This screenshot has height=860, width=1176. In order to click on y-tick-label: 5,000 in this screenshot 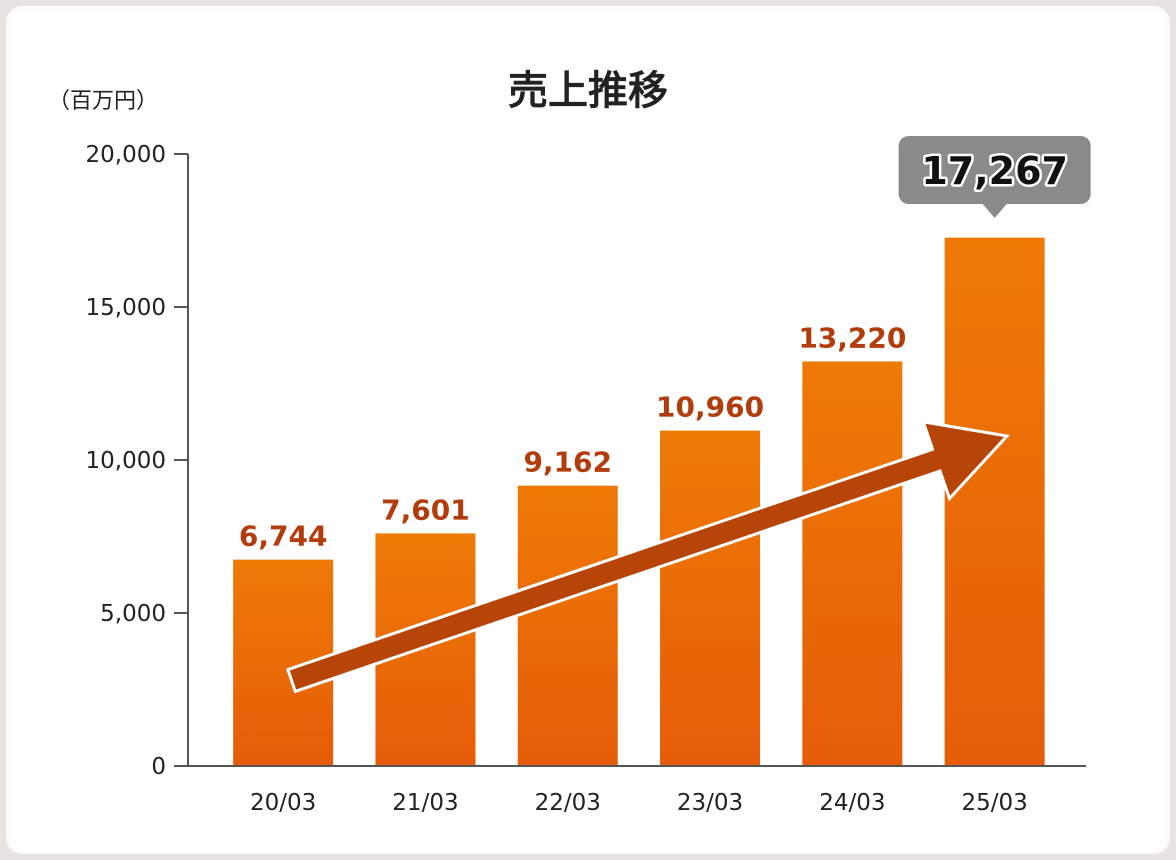, I will do `click(133, 614)`.